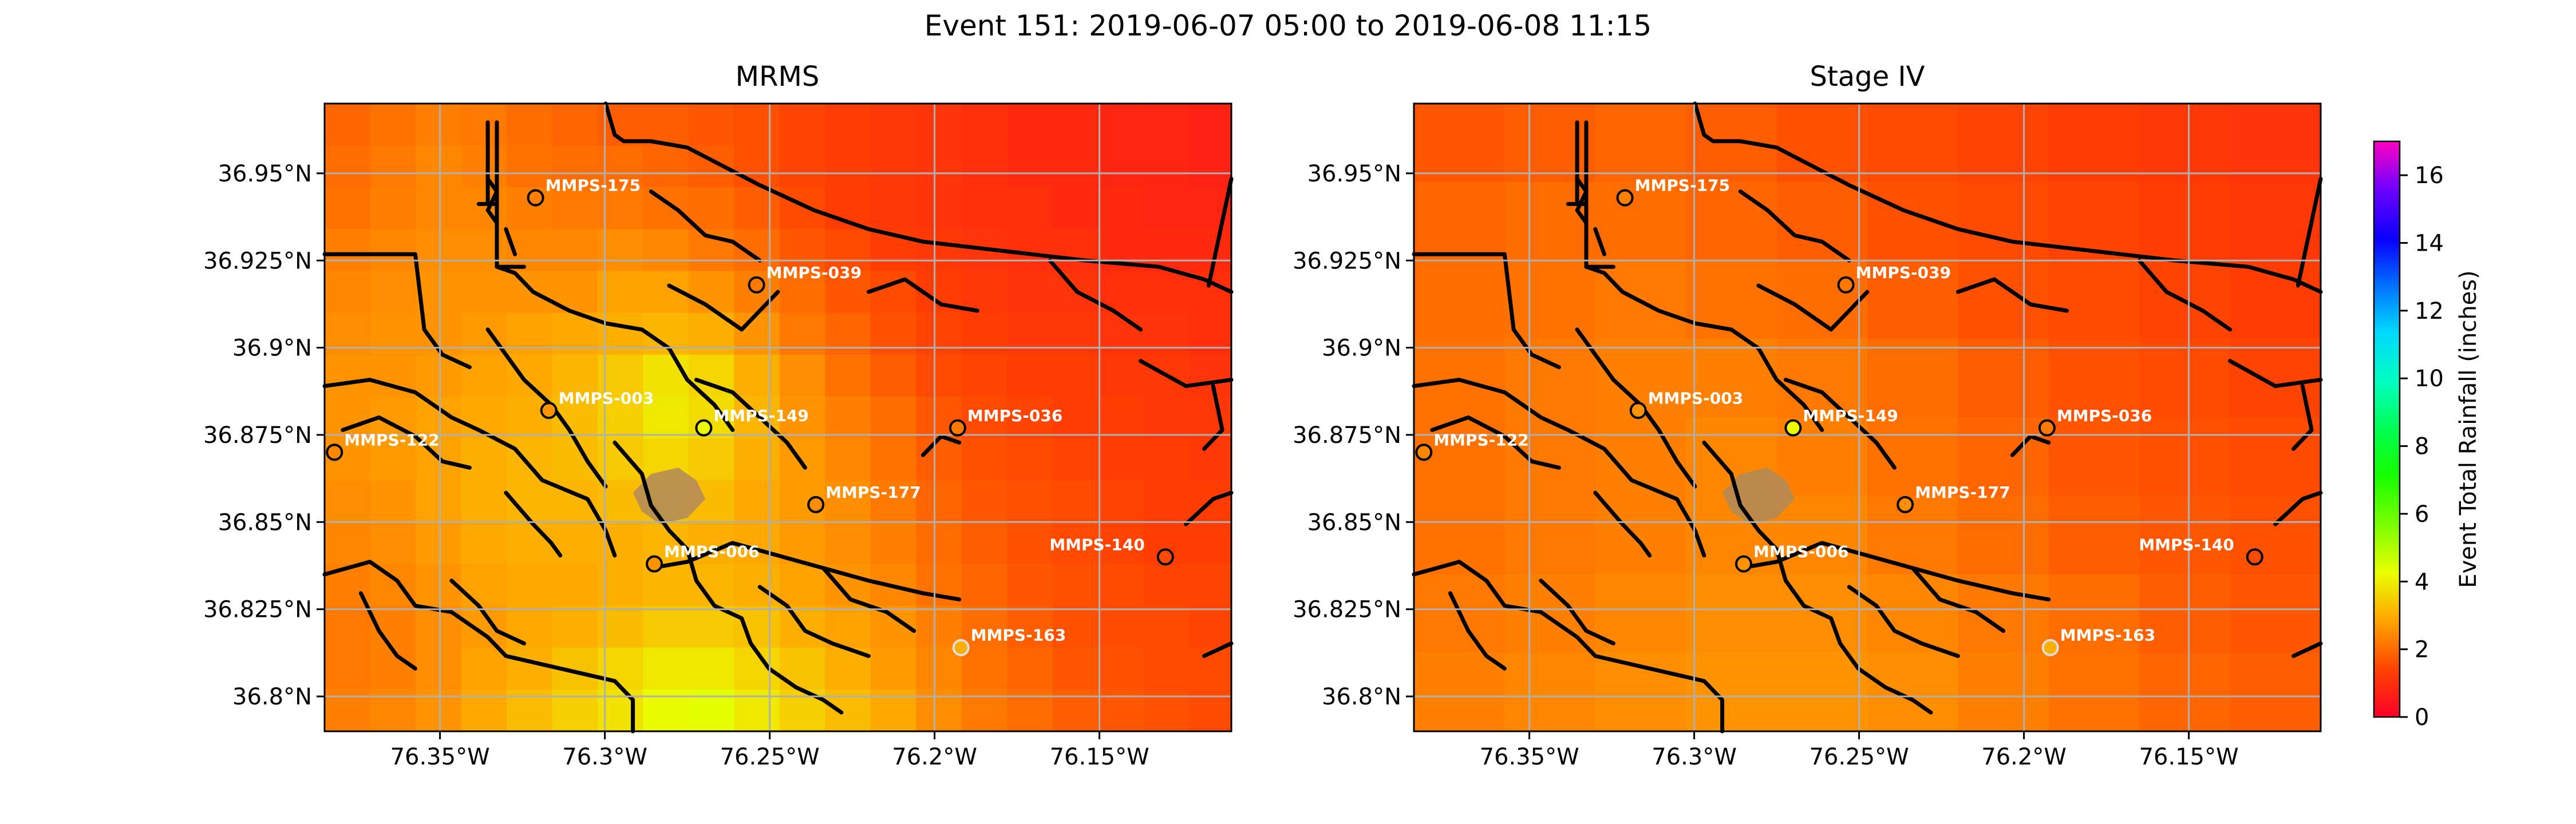  Describe the element at coordinates (2429, 379) in the screenshot. I see `colorbar-tick-label: 10` at that location.